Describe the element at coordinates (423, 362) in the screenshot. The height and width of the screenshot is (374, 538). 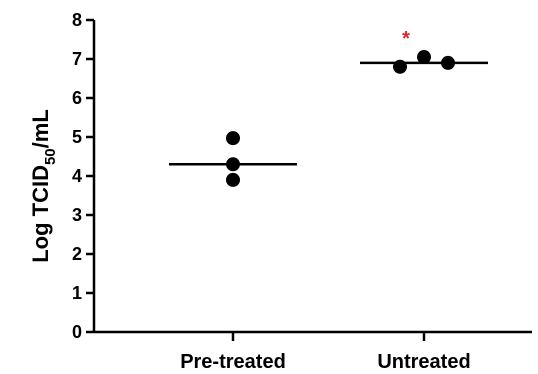
I see `x-category-label: Untreated` at that location.